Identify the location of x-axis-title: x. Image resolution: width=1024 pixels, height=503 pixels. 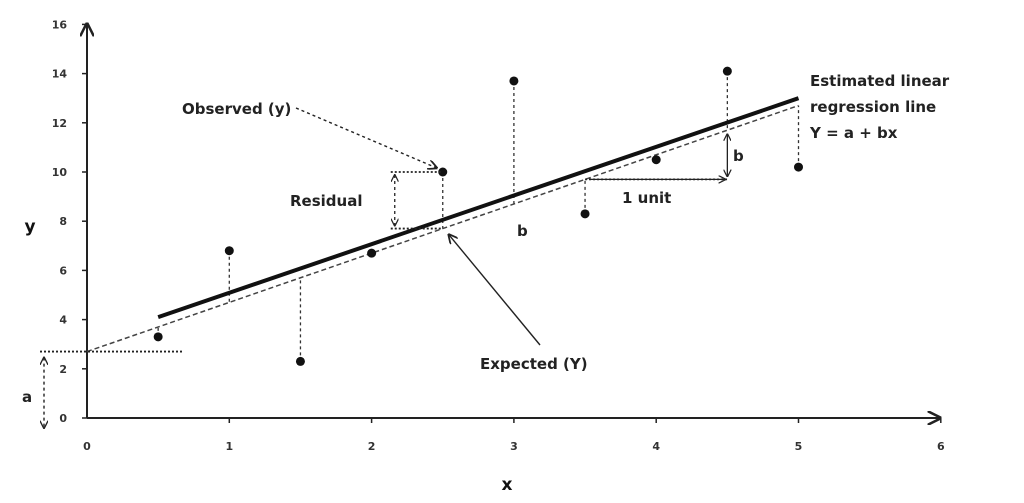
(507, 485).